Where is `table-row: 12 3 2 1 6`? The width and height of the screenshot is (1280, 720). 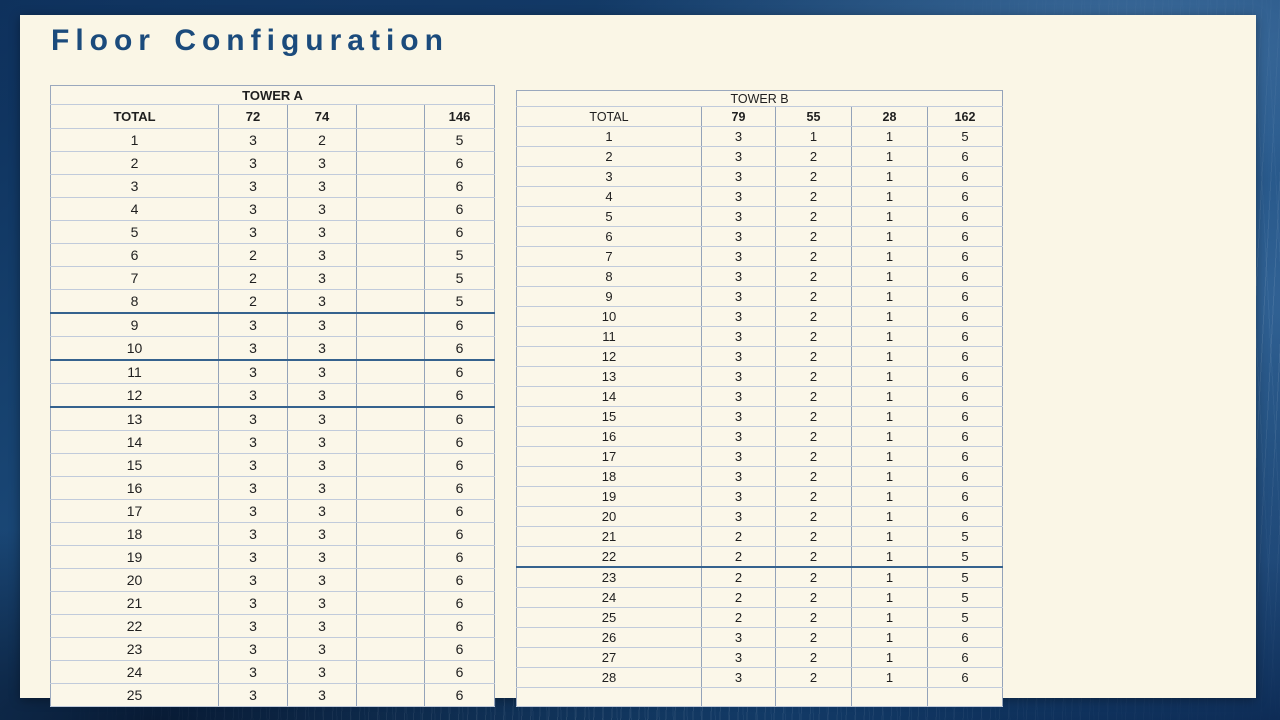 table-row: 12 3 2 1 6 is located at coordinates (760, 356).